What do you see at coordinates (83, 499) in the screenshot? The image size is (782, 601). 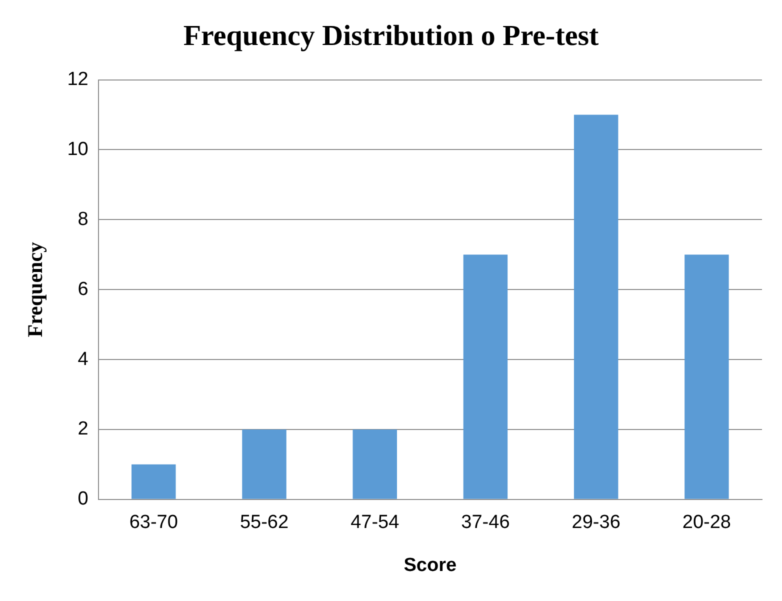 I see `y-tick-label: 0` at bounding box center [83, 499].